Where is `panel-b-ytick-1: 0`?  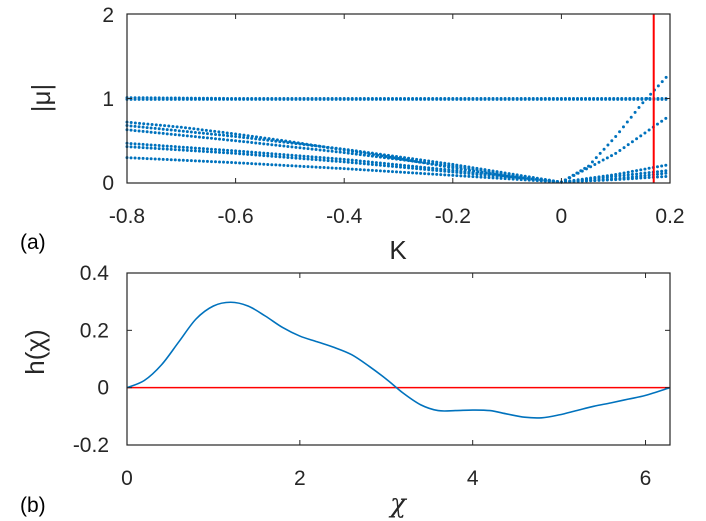
panel-b-ytick-1: 0 is located at coordinates (103, 388).